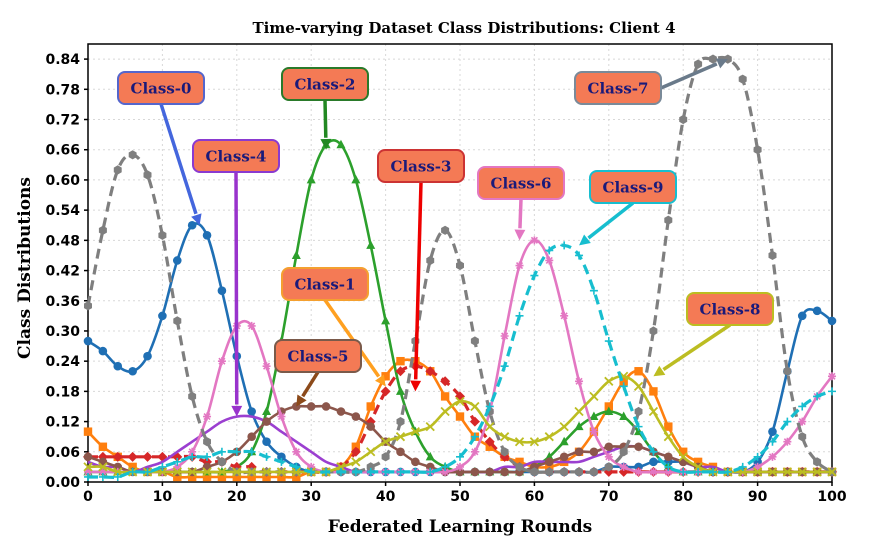 The width and height of the screenshot is (886, 542). Describe the element at coordinates (460, 497) in the screenshot. I see `x-tick-label: 50` at that location.